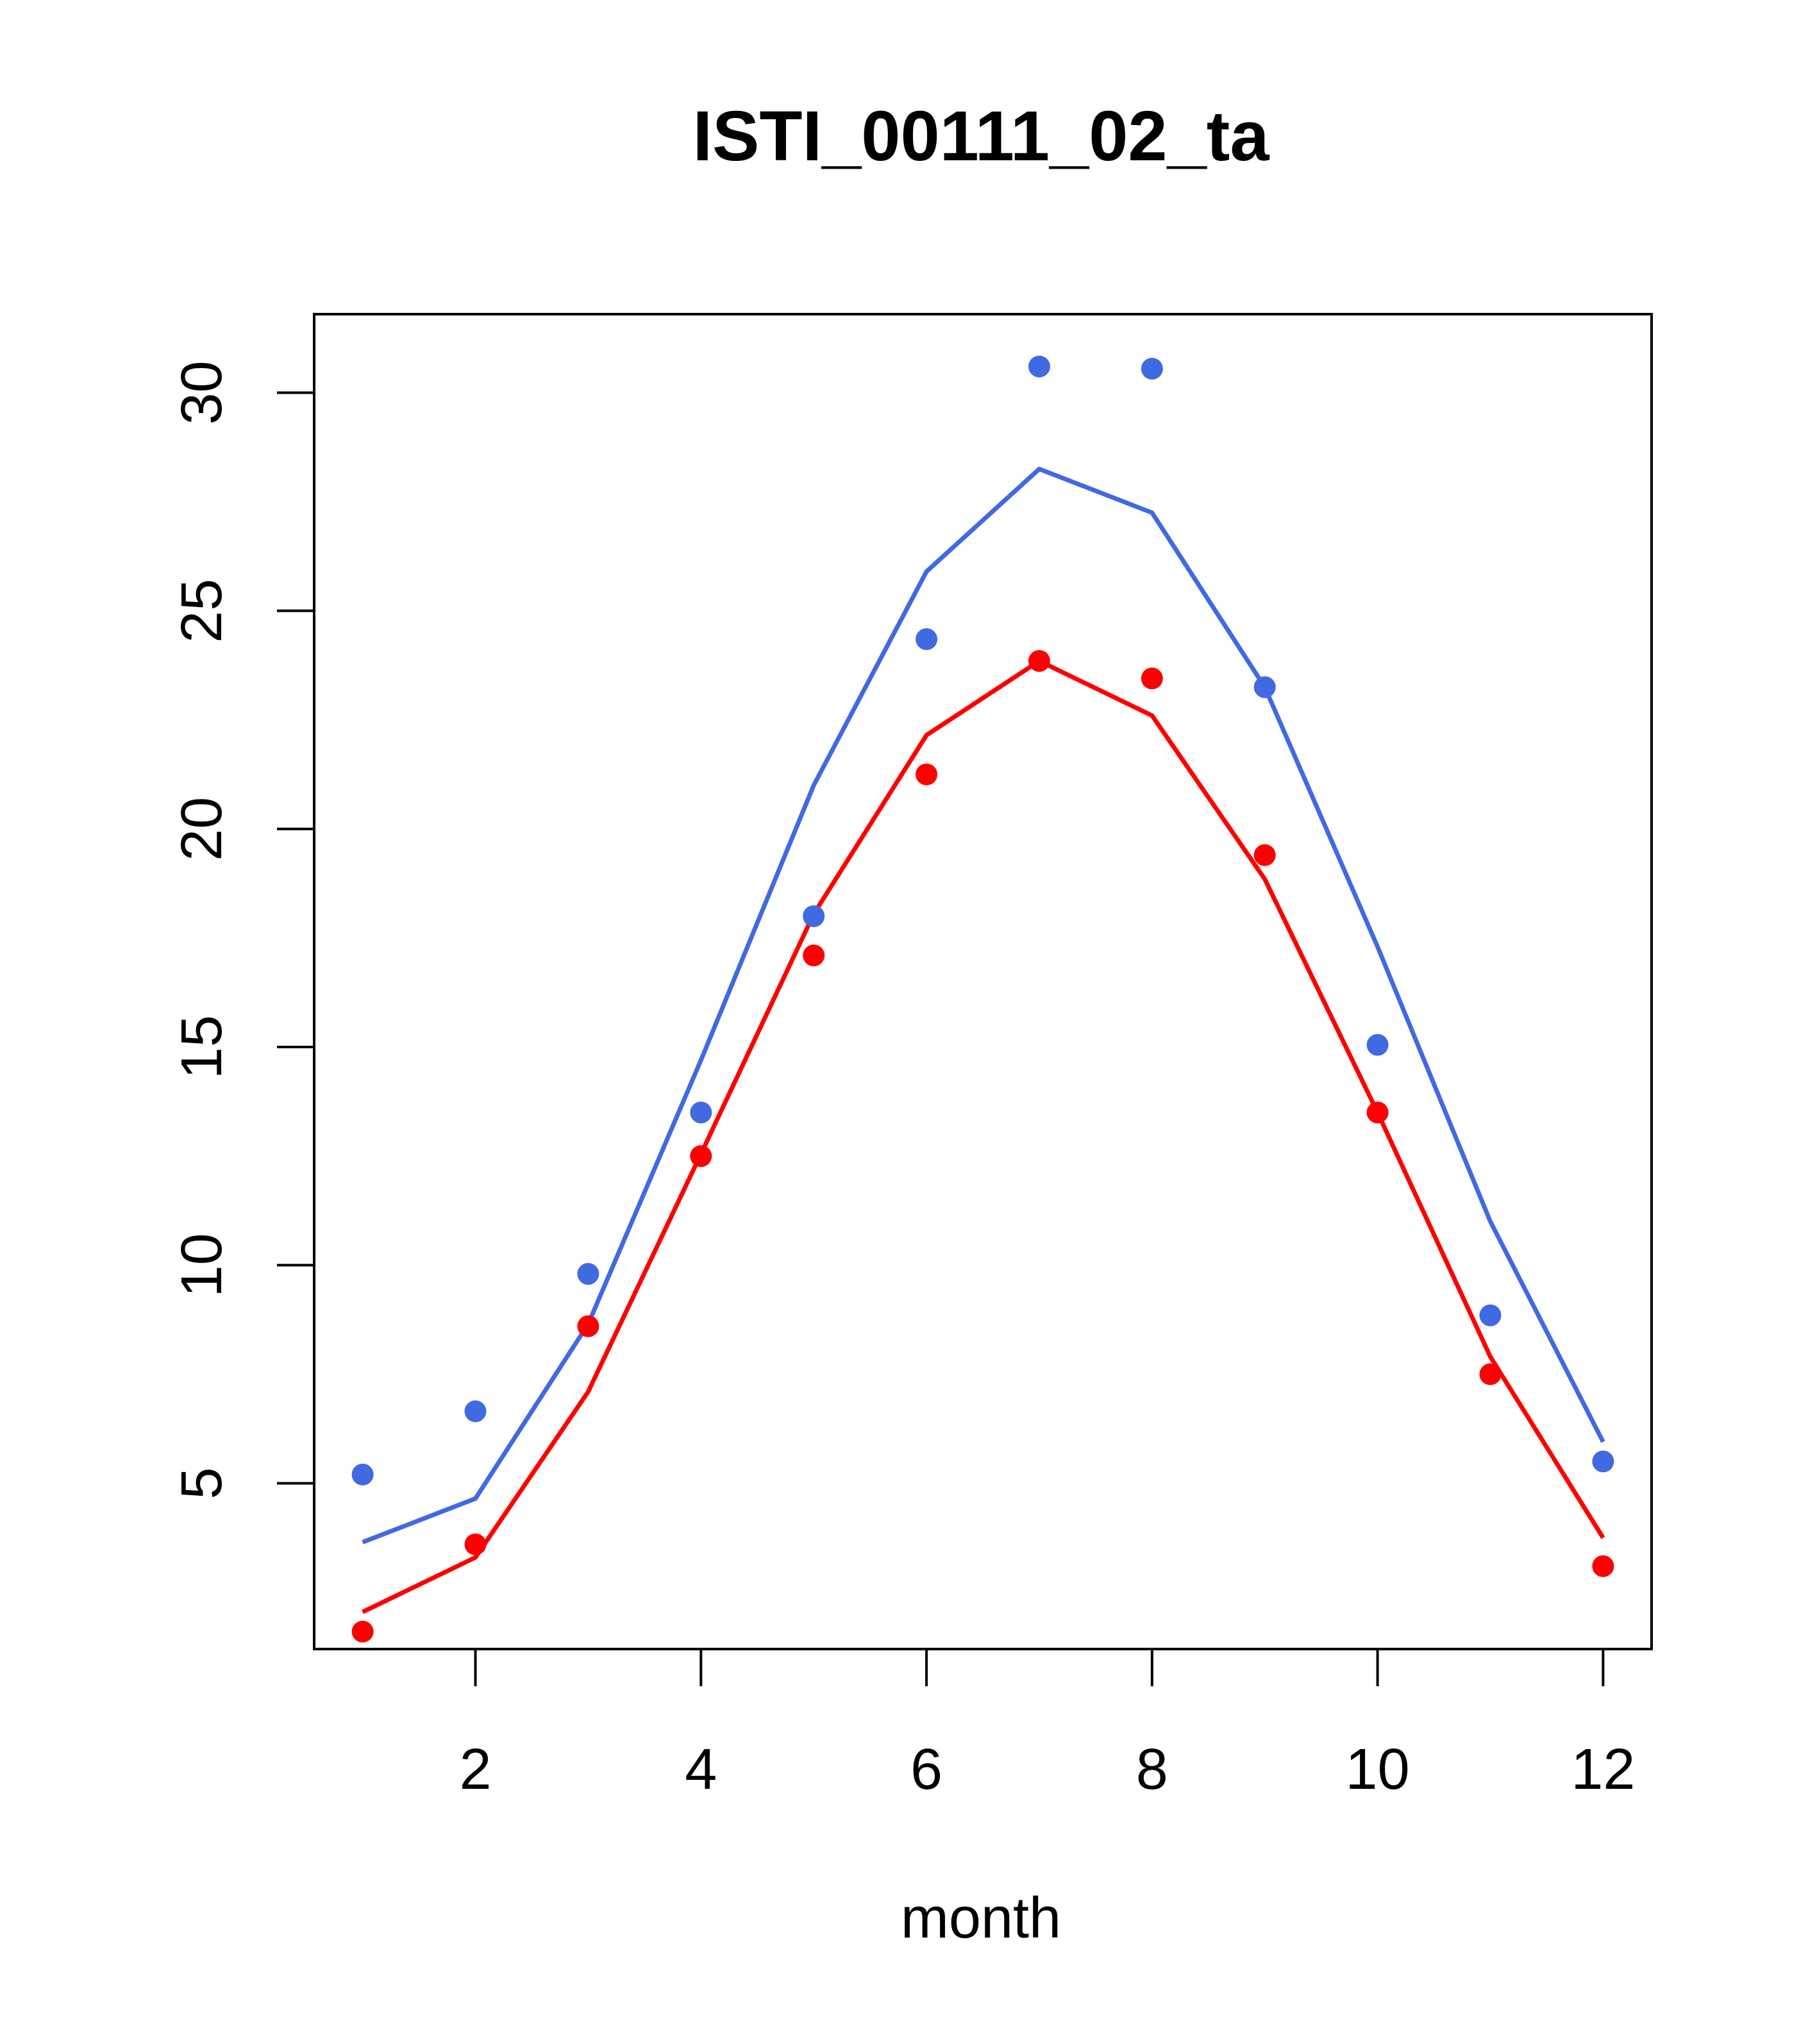 This screenshot has height=2044, width=1817. I want to click on y-tick-label: 10, so click(202, 1265).